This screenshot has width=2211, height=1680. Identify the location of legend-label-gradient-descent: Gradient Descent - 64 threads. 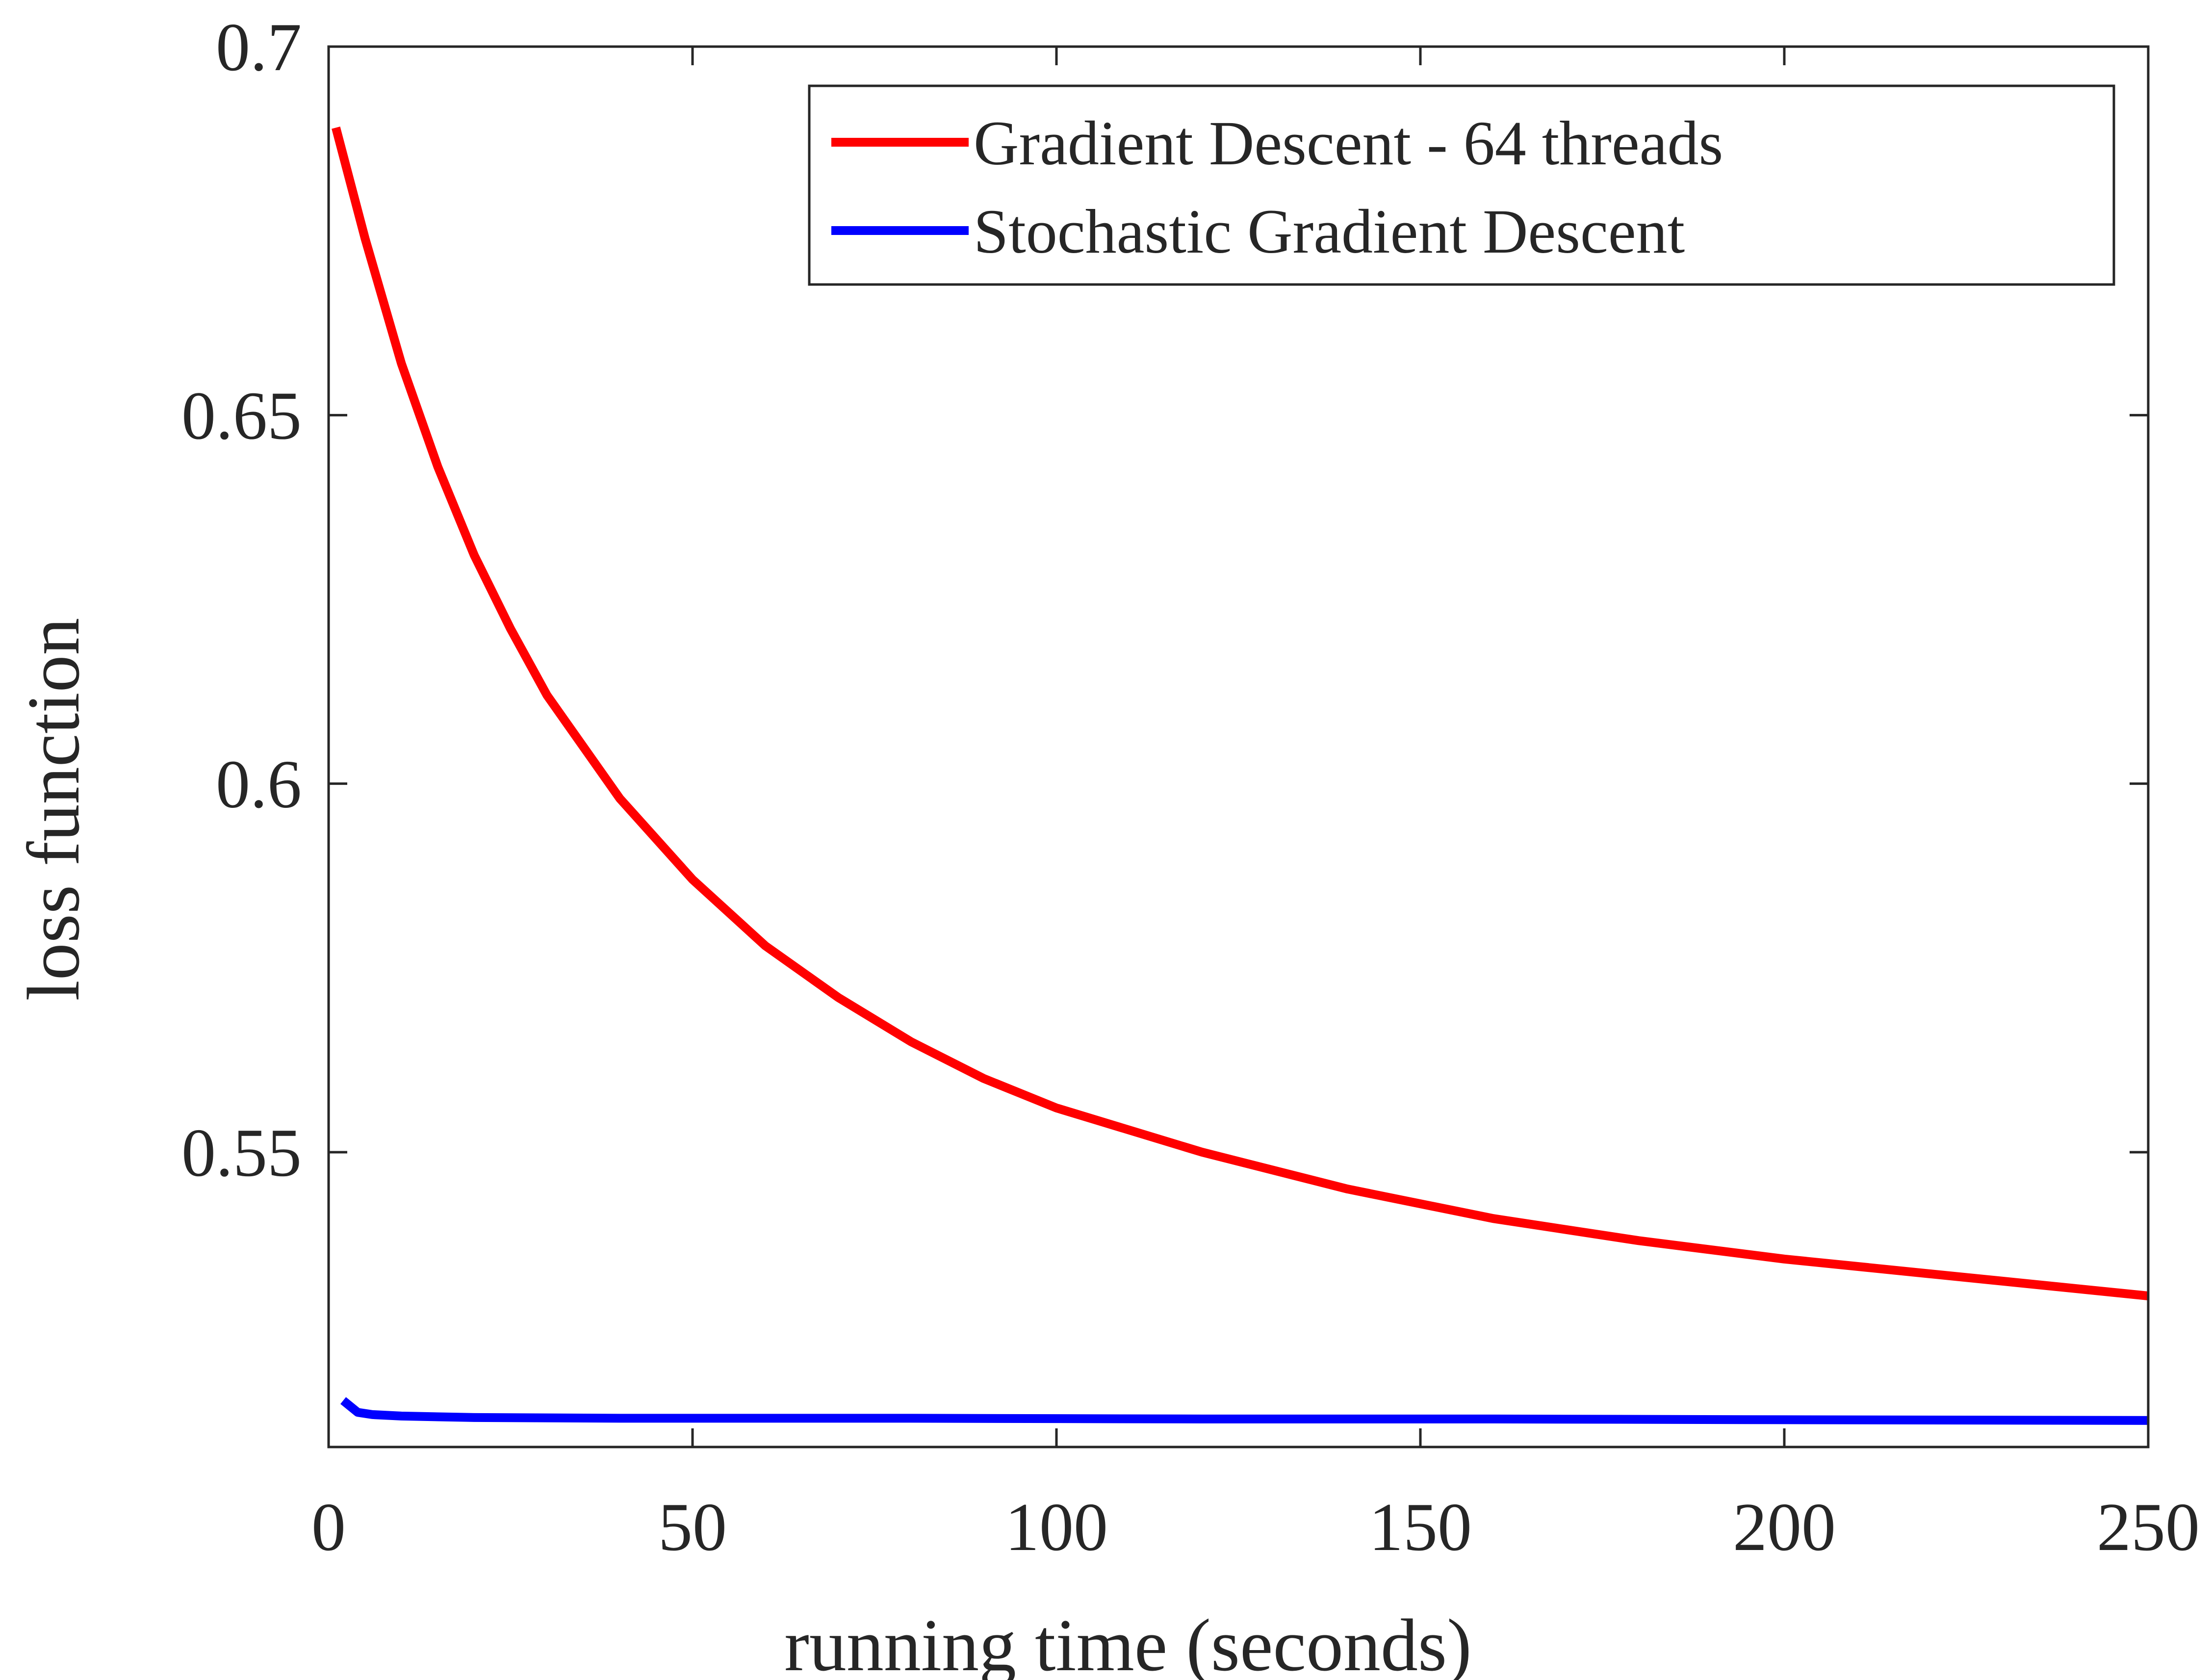
(1349, 143).